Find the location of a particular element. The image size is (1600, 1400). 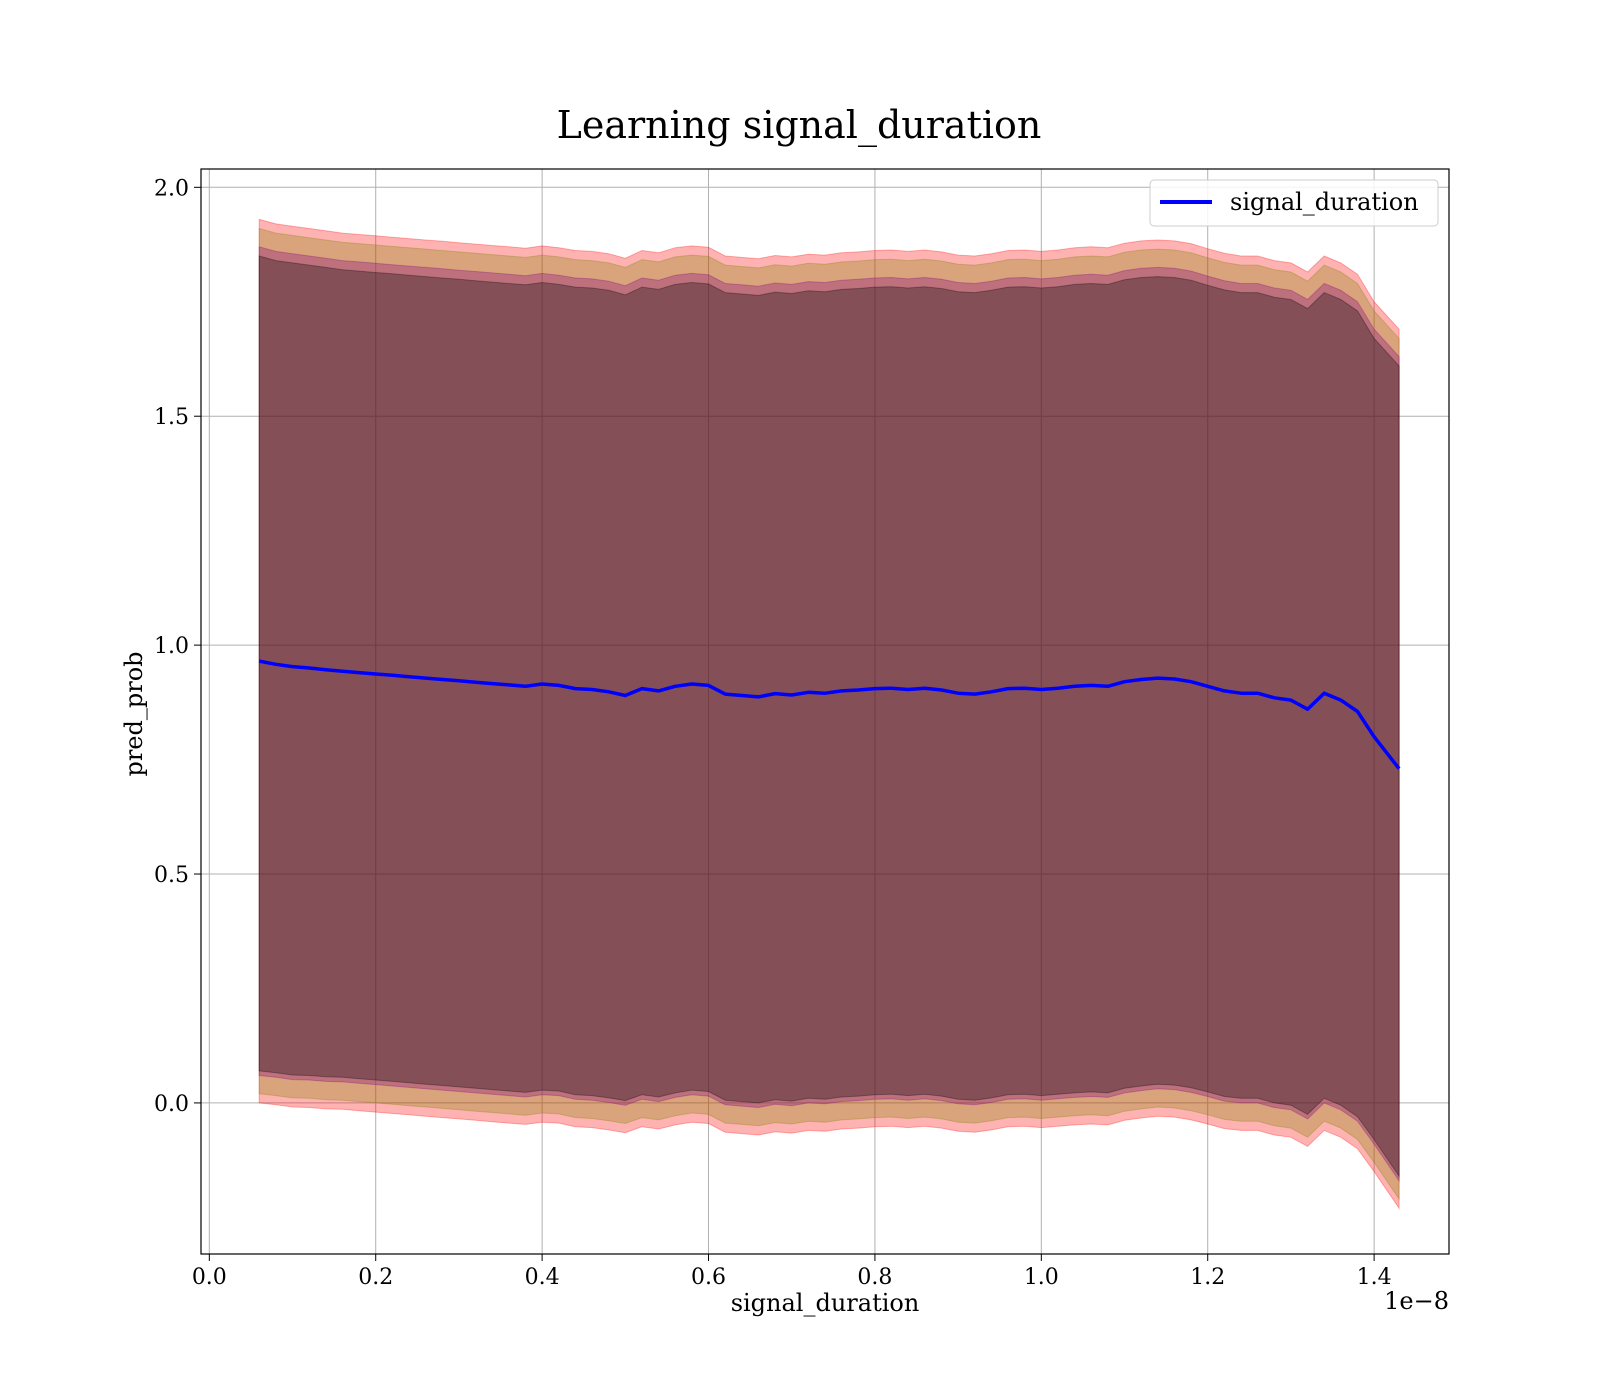

legend-entry-signal-duration: signal_duration is located at coordinates (1324, 202).